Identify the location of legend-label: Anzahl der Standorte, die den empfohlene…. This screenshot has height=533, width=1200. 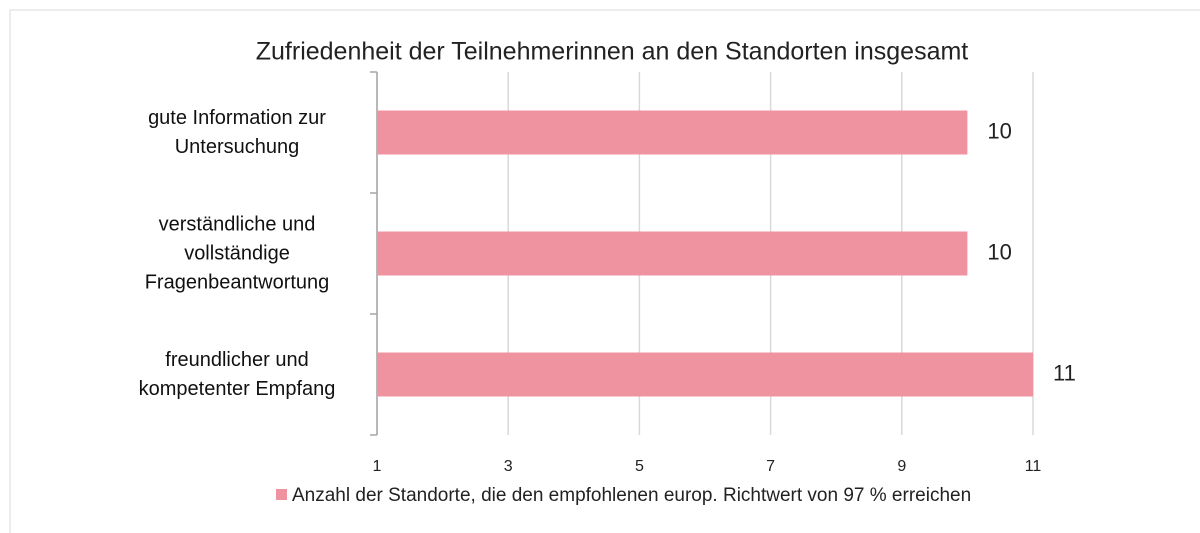
(631, 495).